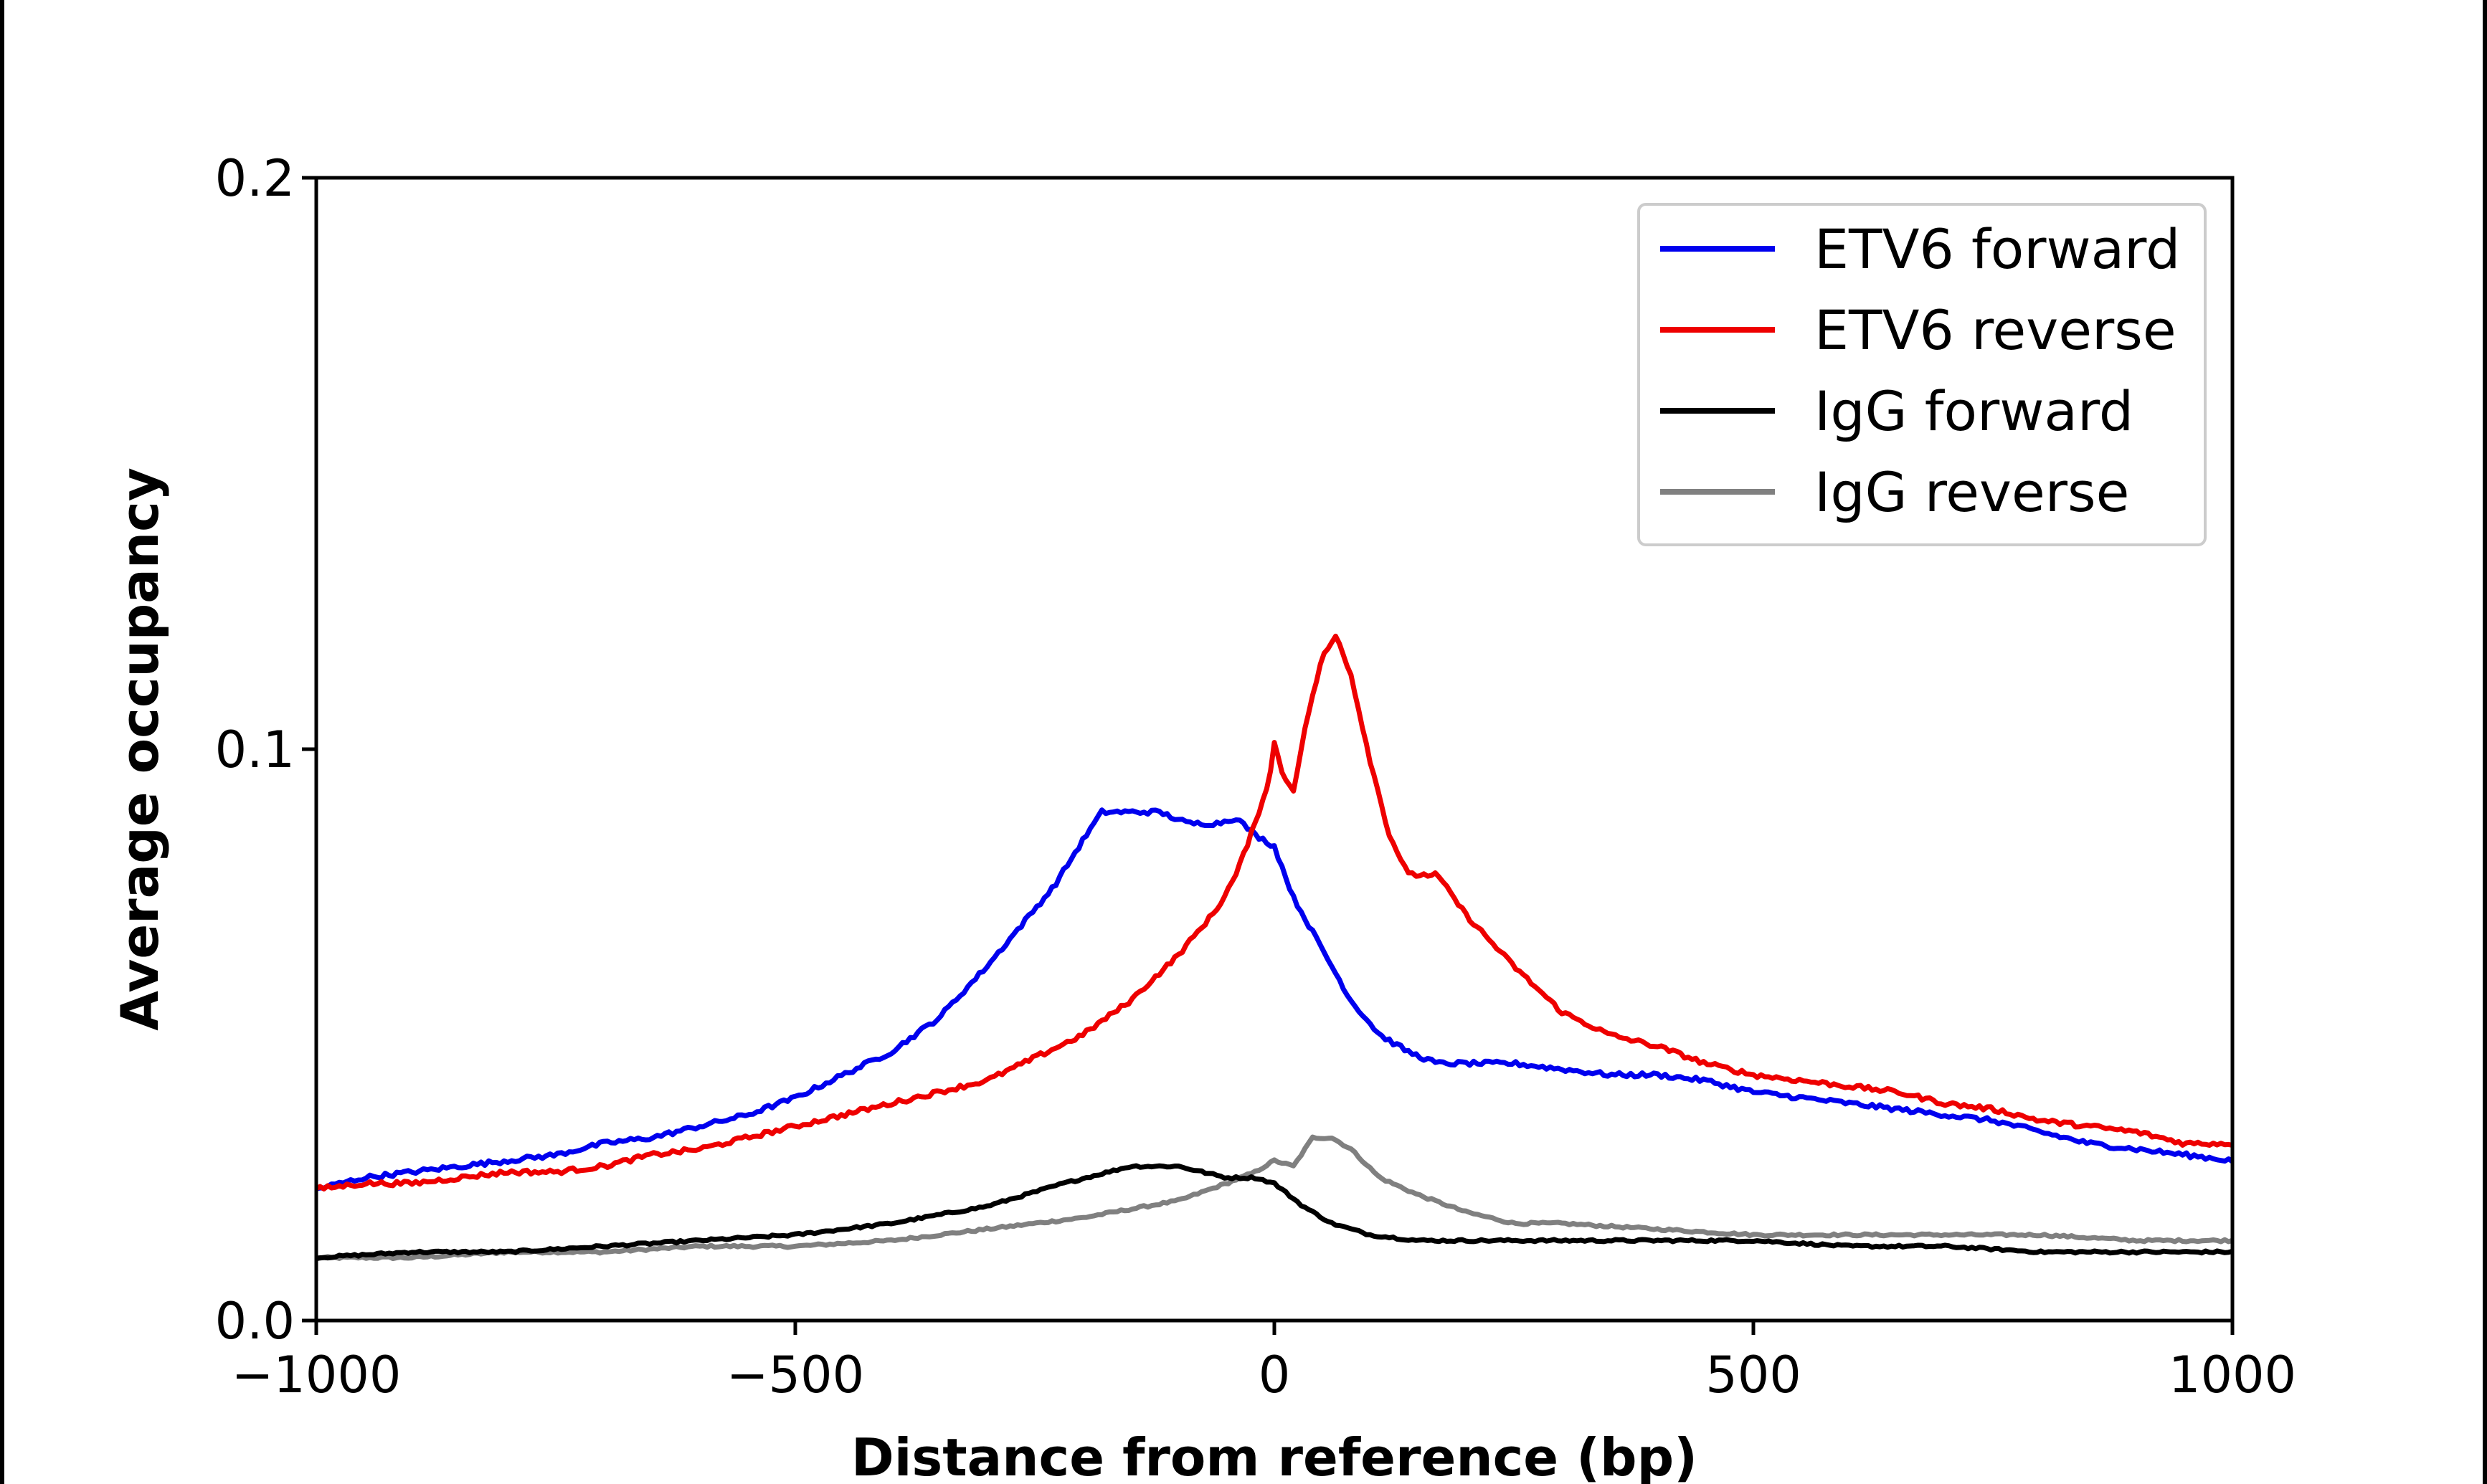 The width and height of the screenshot is (2487, 1484). Describe the element at coordinates (795, 1375) in the screenshot. I see `x-tick-label: −500` at that location.